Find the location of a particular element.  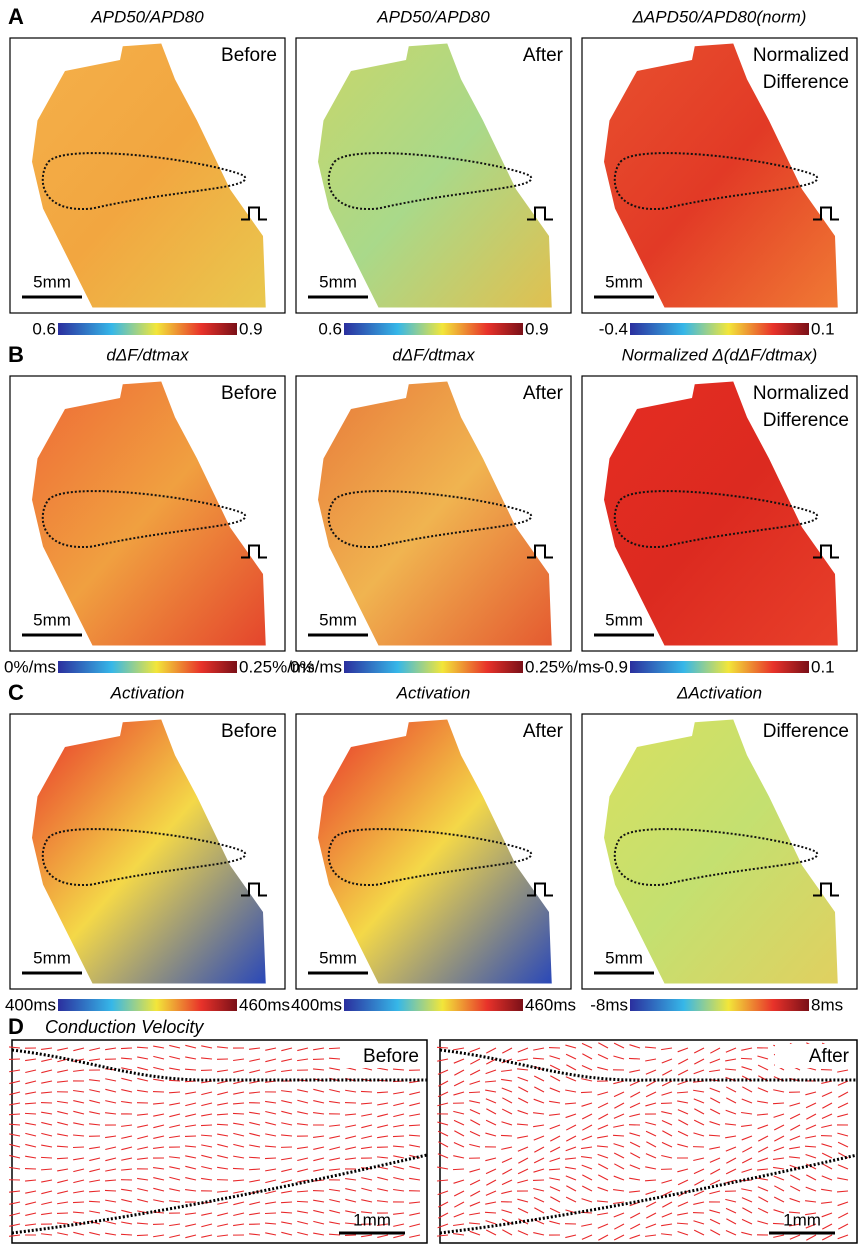

colorbar-min: -0.4 is located at coordinates (613, 328).